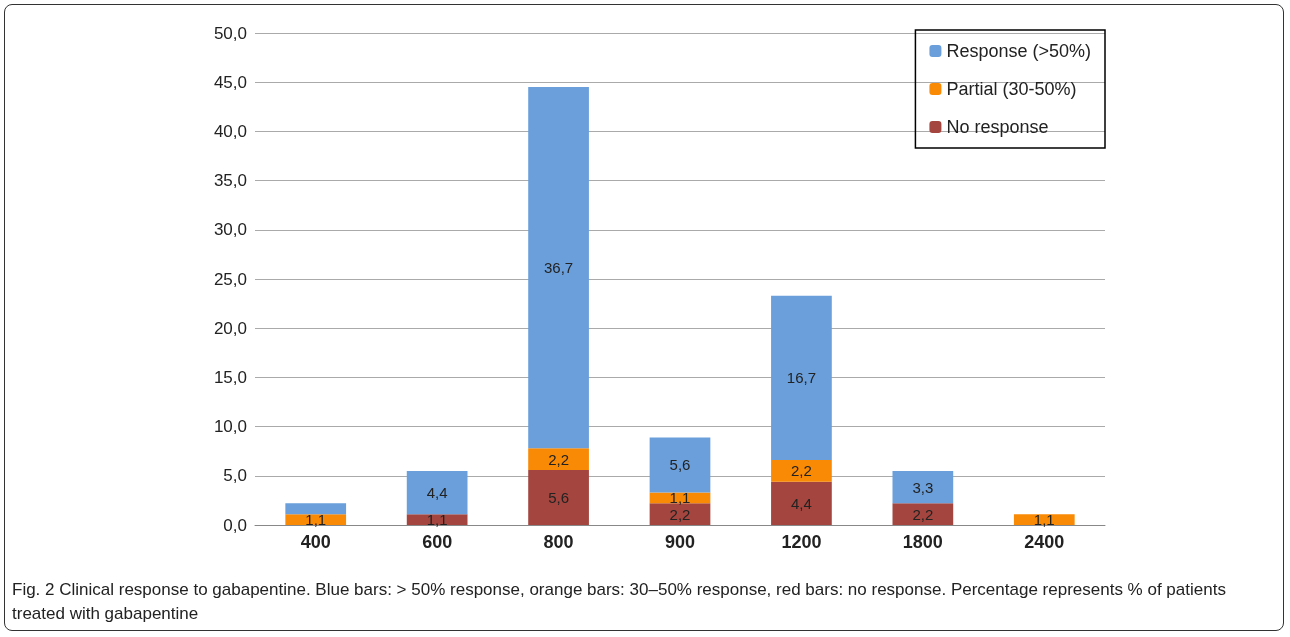 Image resolution: width=1290 pixels, height=637 pixels. Describe the element at coordinates (230, 328) in the screenshot. I see `y-tick-label: 20,0` at that location.